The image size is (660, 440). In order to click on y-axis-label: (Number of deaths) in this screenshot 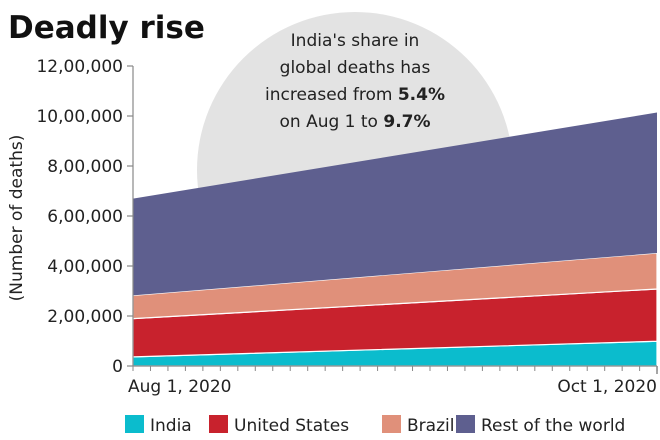, I will do `click(17, 218)`.